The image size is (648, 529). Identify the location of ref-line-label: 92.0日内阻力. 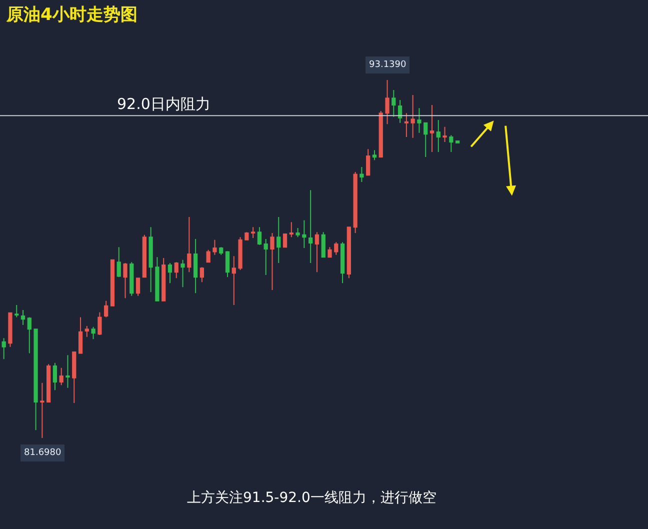
(163, 104).